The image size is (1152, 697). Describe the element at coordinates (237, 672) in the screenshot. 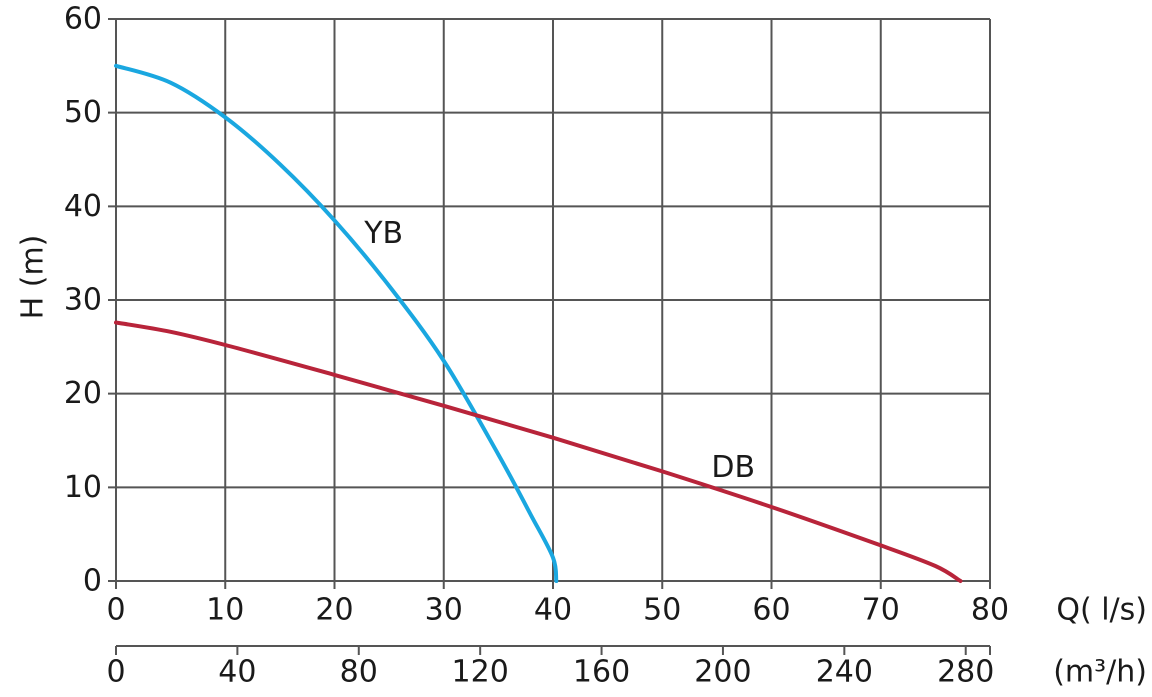

I see `secondary-x-tick-label: 40` at that location.